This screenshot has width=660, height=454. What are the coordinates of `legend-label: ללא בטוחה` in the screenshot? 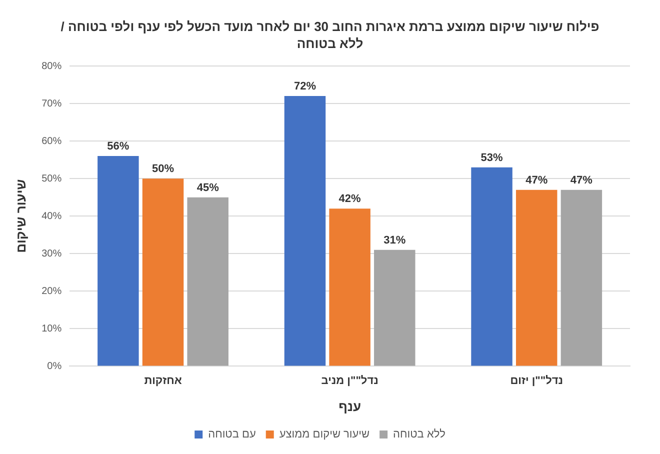 It's located at (419, 434).